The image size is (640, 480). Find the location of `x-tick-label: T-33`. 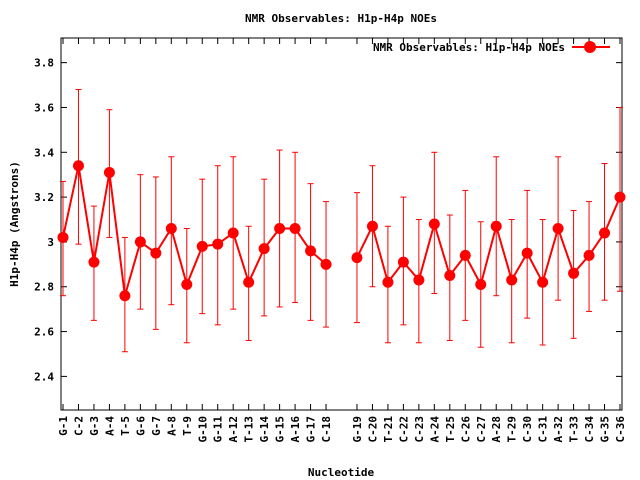

x-tick-label: T-33 is located at coordinates (574, 429).